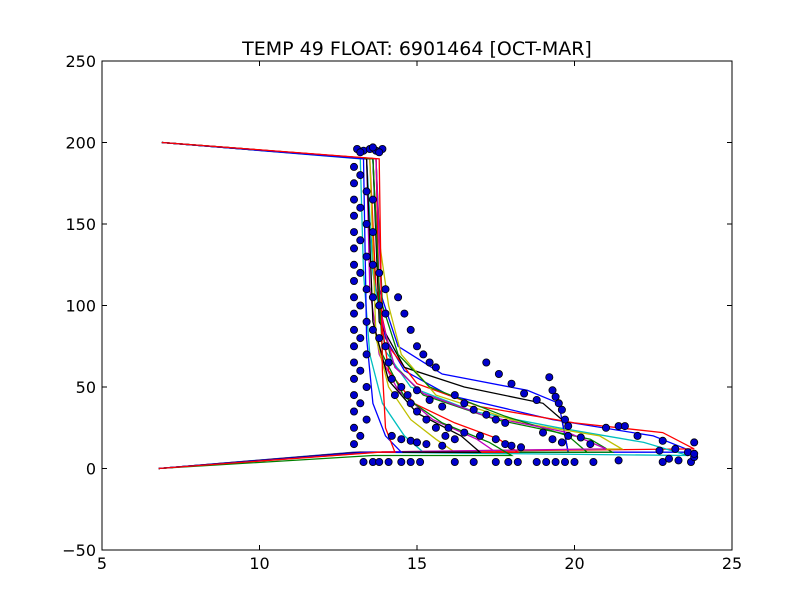 Image resolution: width=812 pixels, height=612 pixels. What do you see at coordinates (732, 563) in the screenshot?
I see `x-tick-label: 25` at bounding box center [732, 563].